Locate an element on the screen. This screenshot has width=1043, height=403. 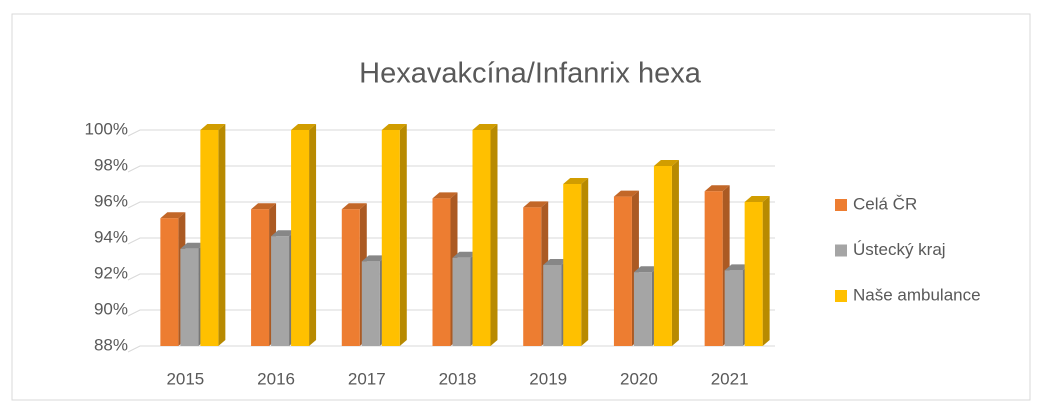
legend-label: Naše ambulance is located at coordinates (917, 294).